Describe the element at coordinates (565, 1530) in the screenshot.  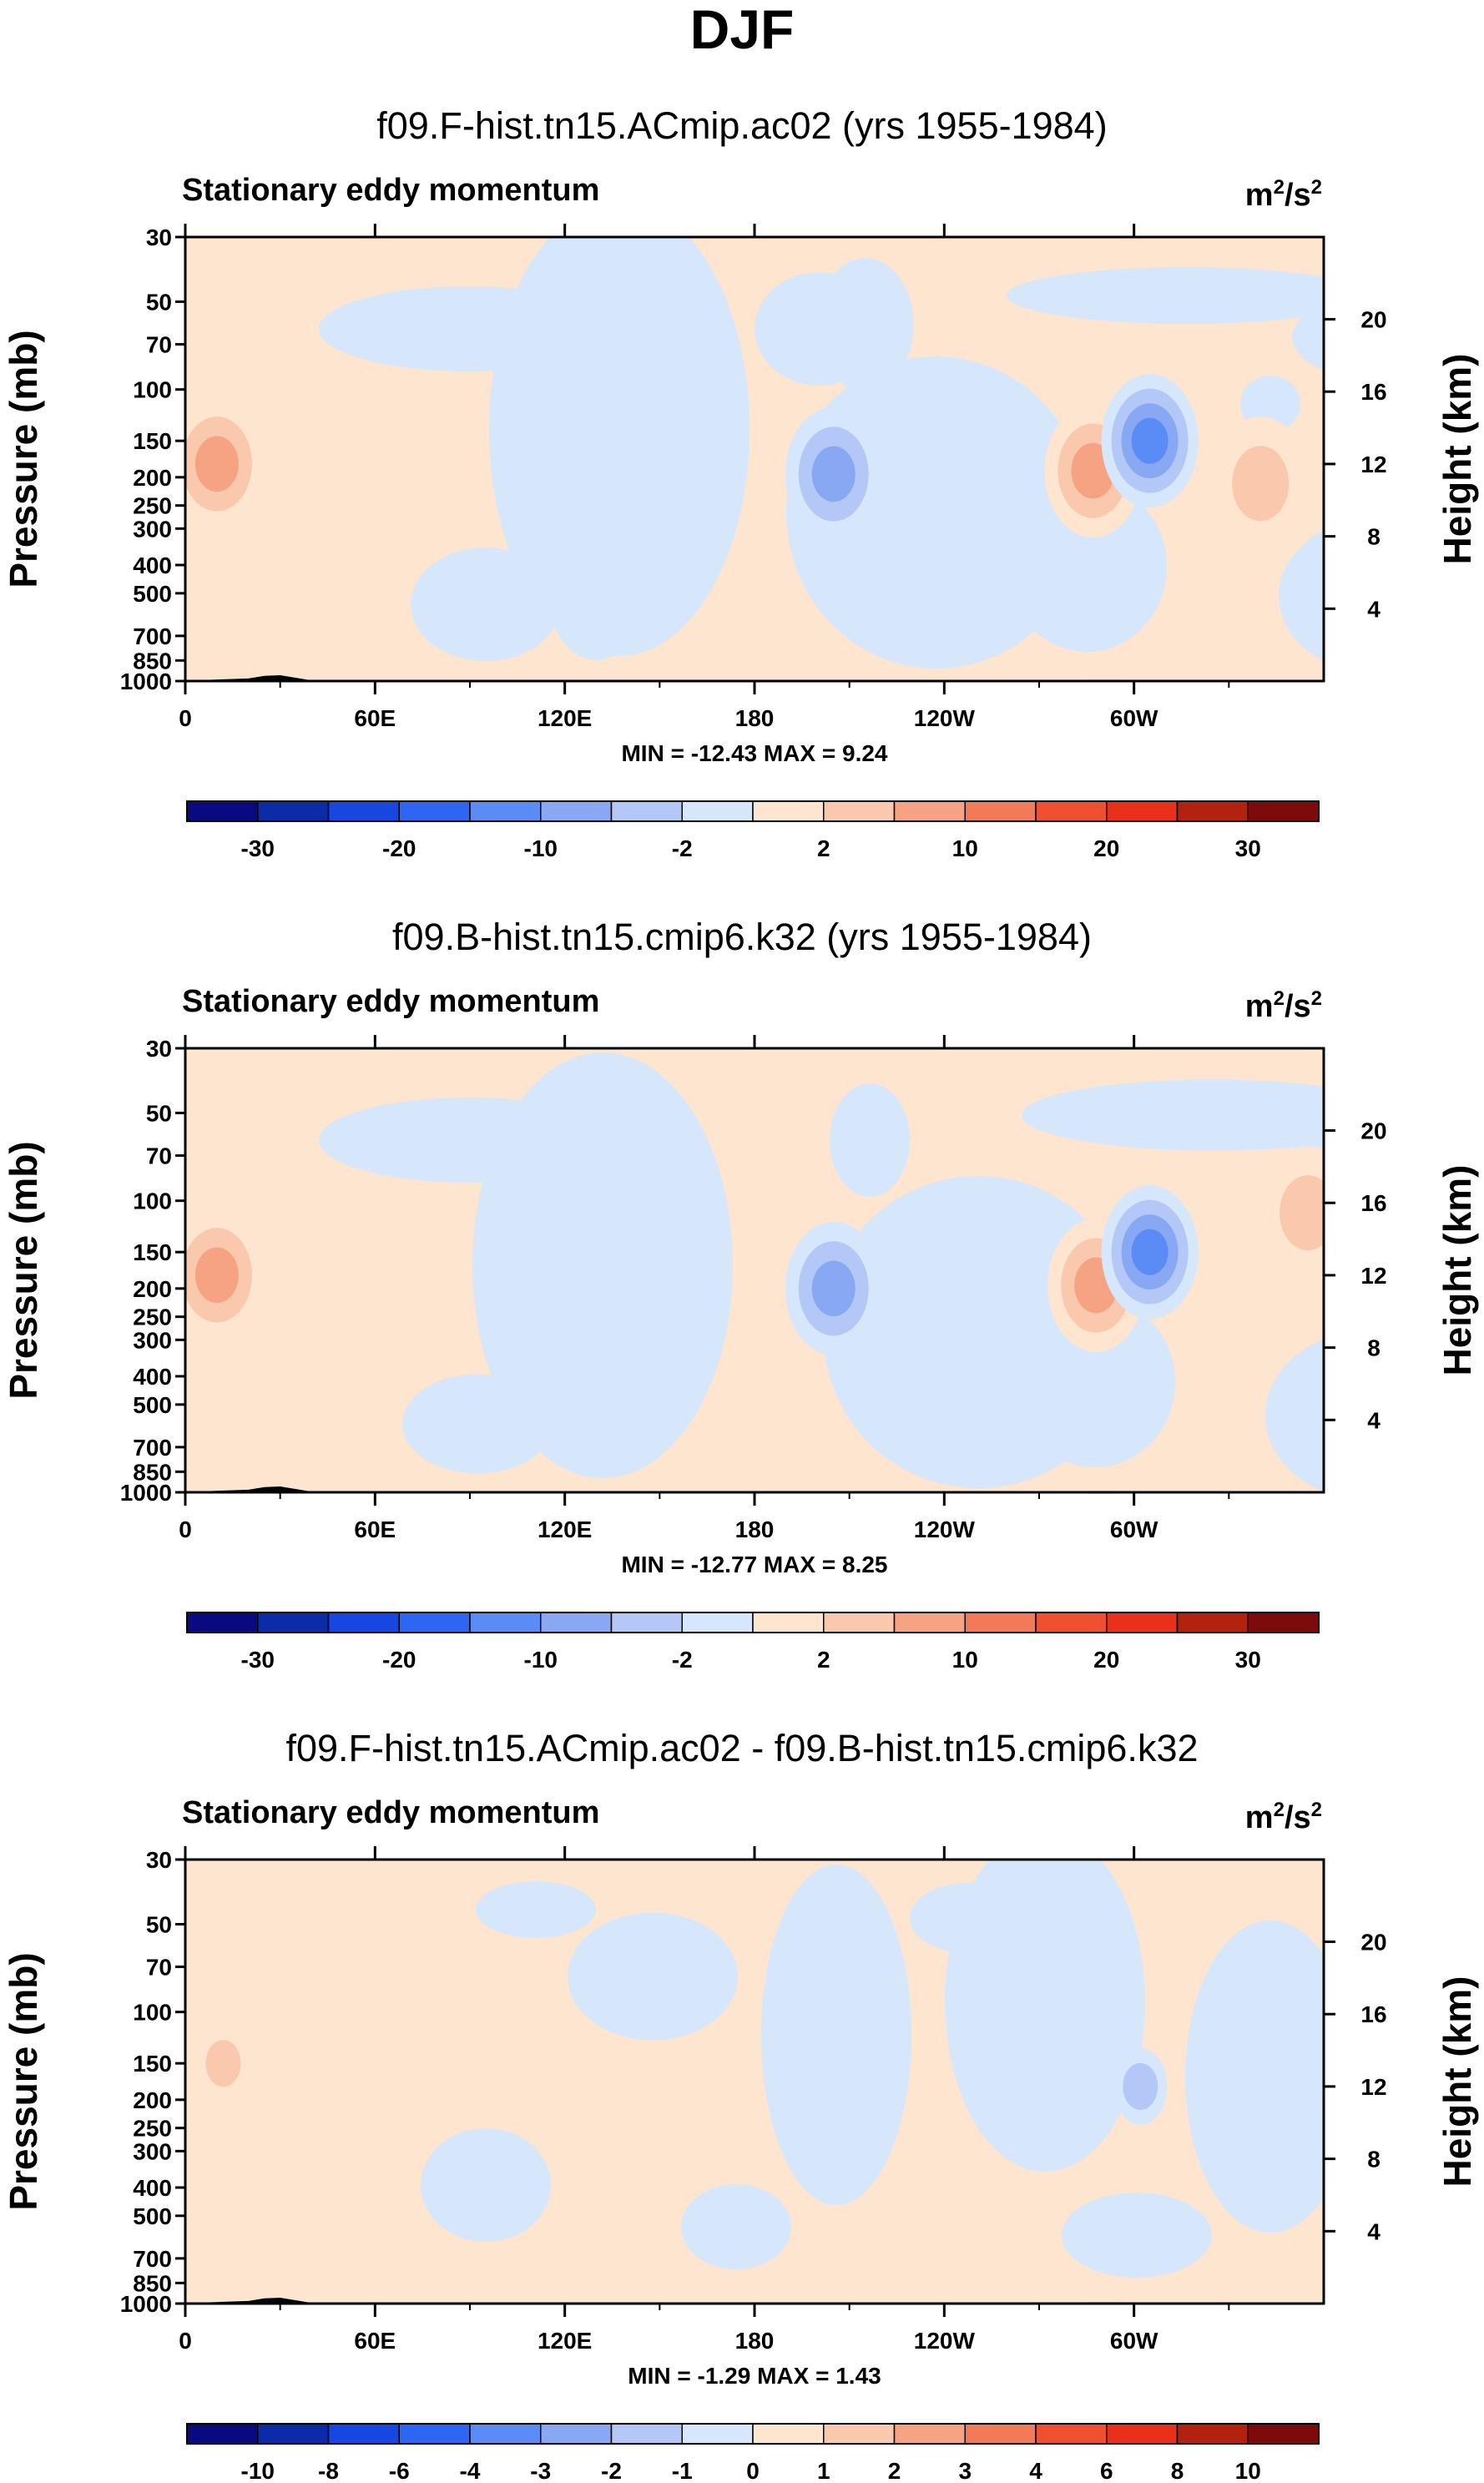
I see `x-tick-label: 120E` at that location.